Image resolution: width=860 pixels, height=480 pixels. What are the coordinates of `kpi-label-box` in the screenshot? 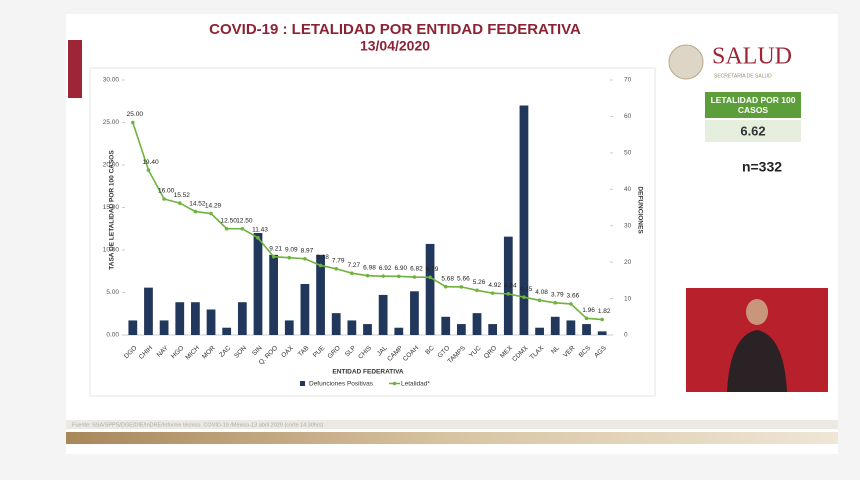 It's located at (753, 105).